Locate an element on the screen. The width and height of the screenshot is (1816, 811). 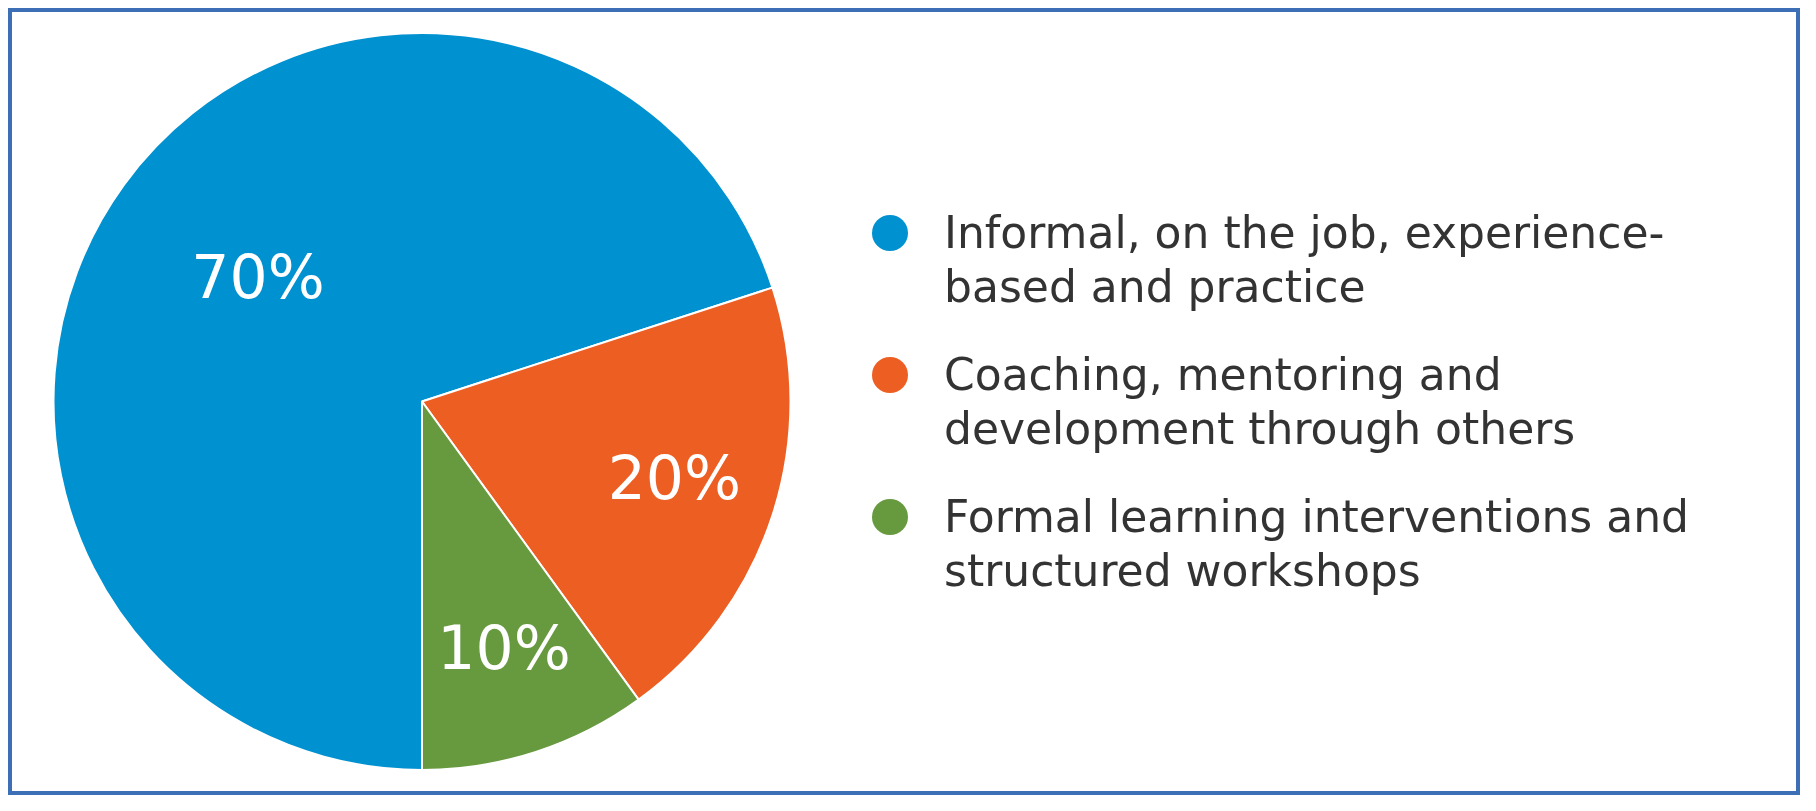
data-label: 70% is located at coordinates (258, 276).